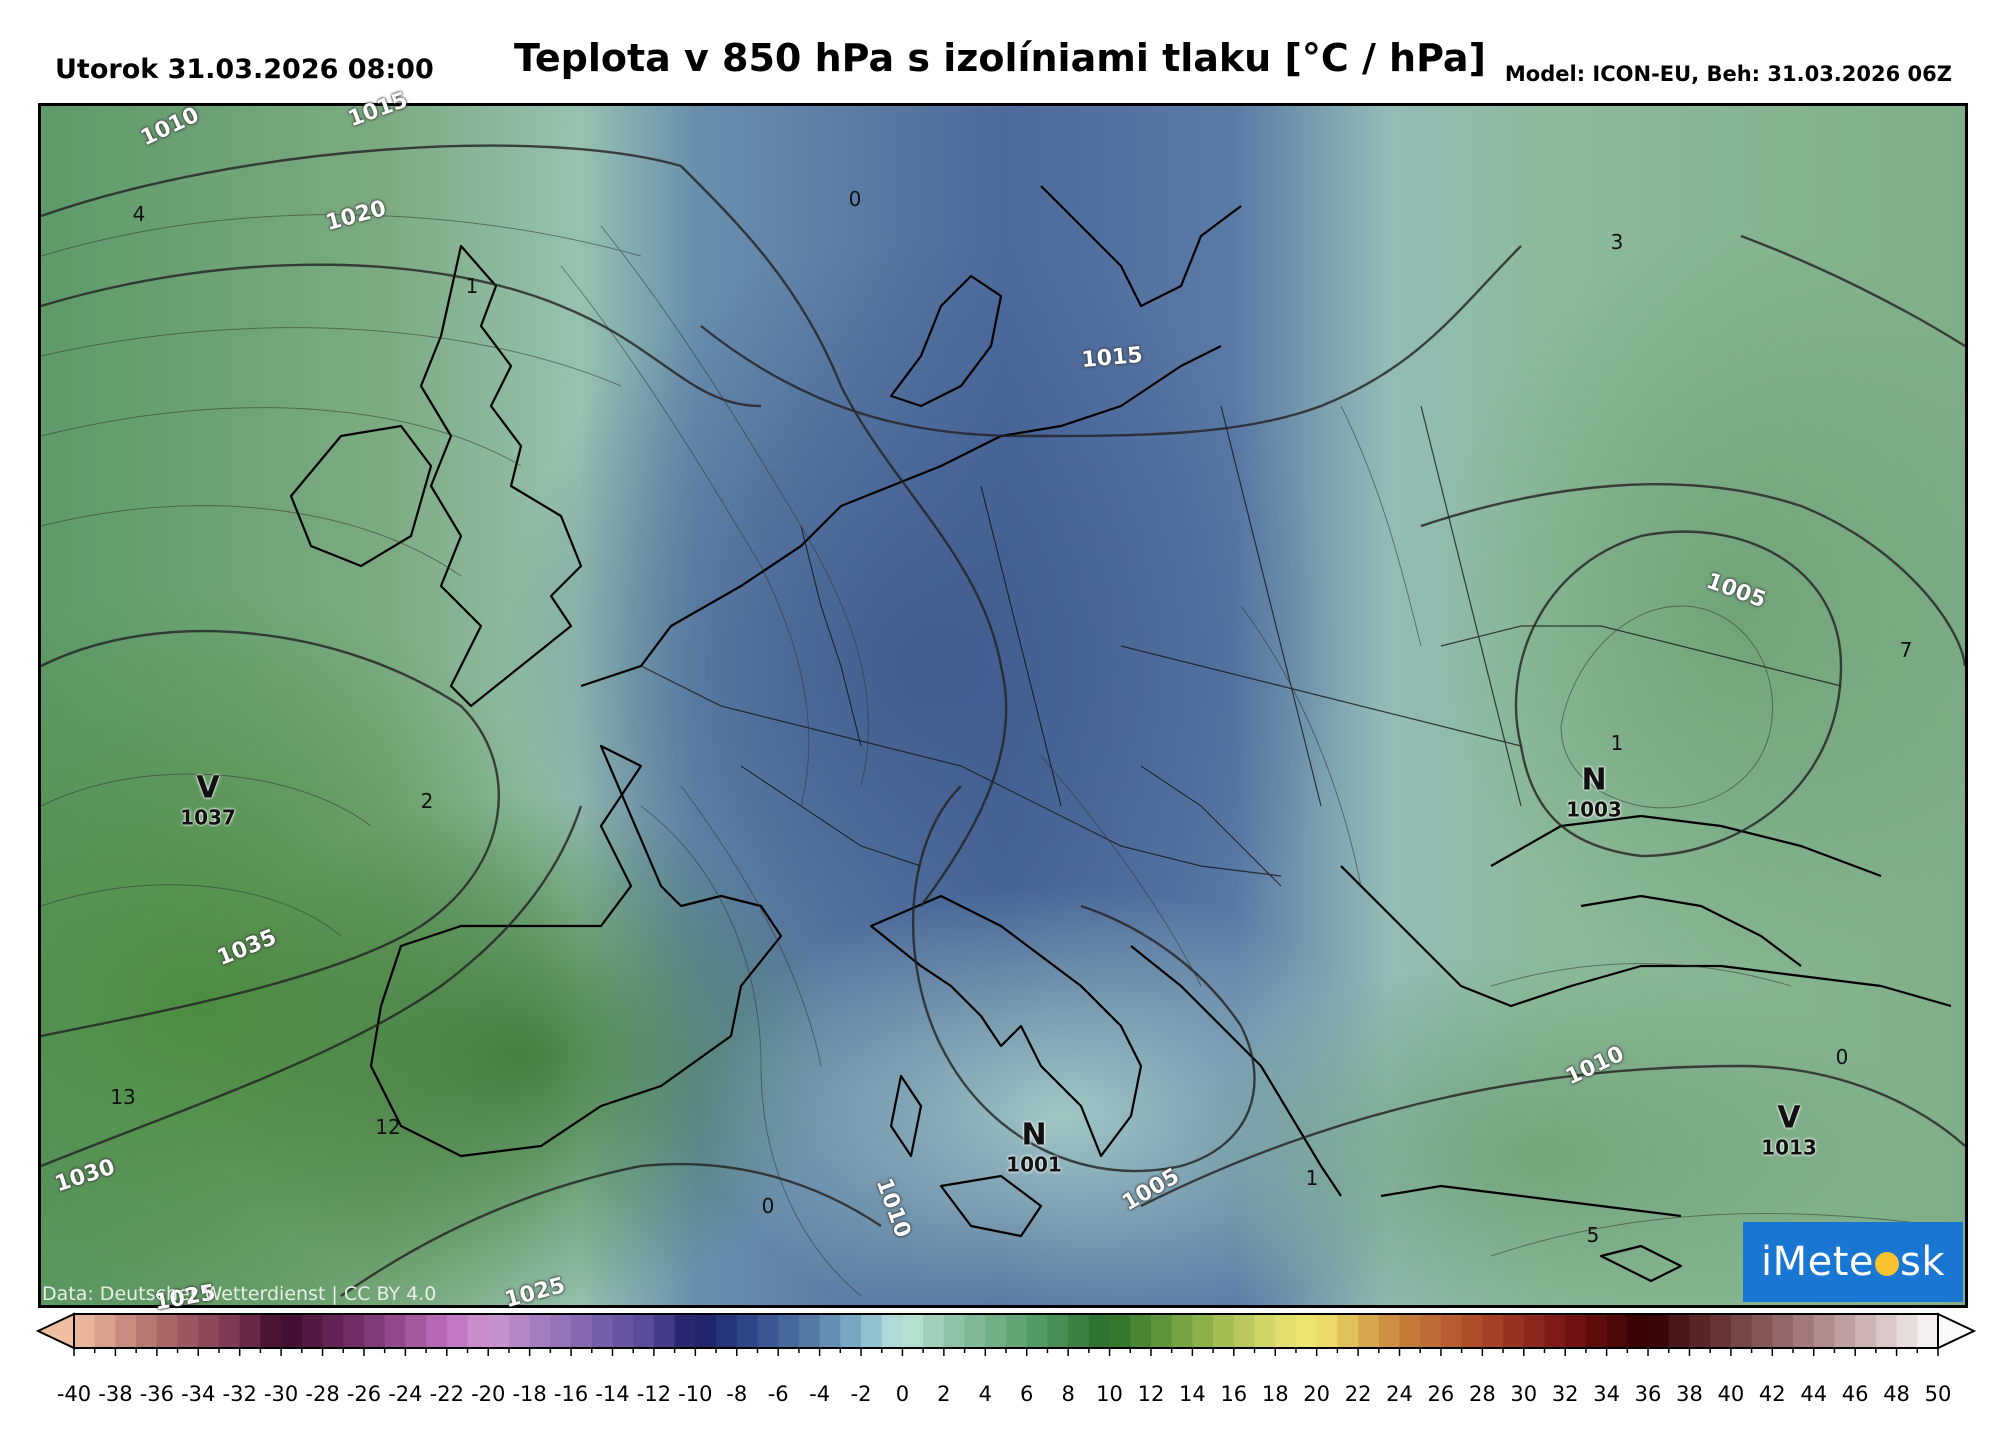 Image resolution: width=2000 pixels, height=1438 pixels. What do you see at coordinates (405, 1394) in the screenshot?
I see `colorbar-tick-label: -24` at bounding box center [405, 1394].